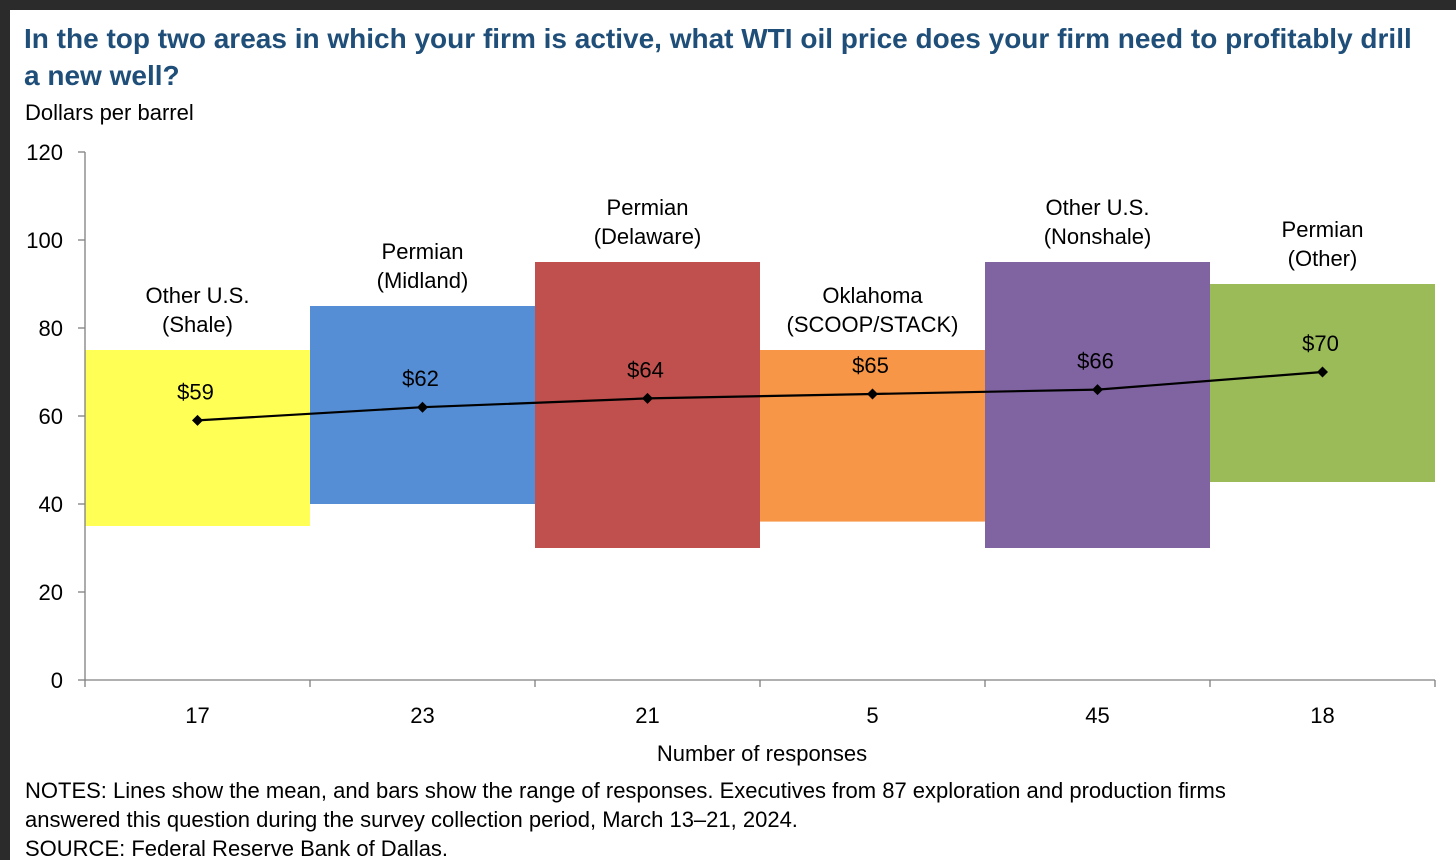 This screenshot has height=860, width=1456. I want to click on category-name-line-2: (Midland), so click(423, 280).